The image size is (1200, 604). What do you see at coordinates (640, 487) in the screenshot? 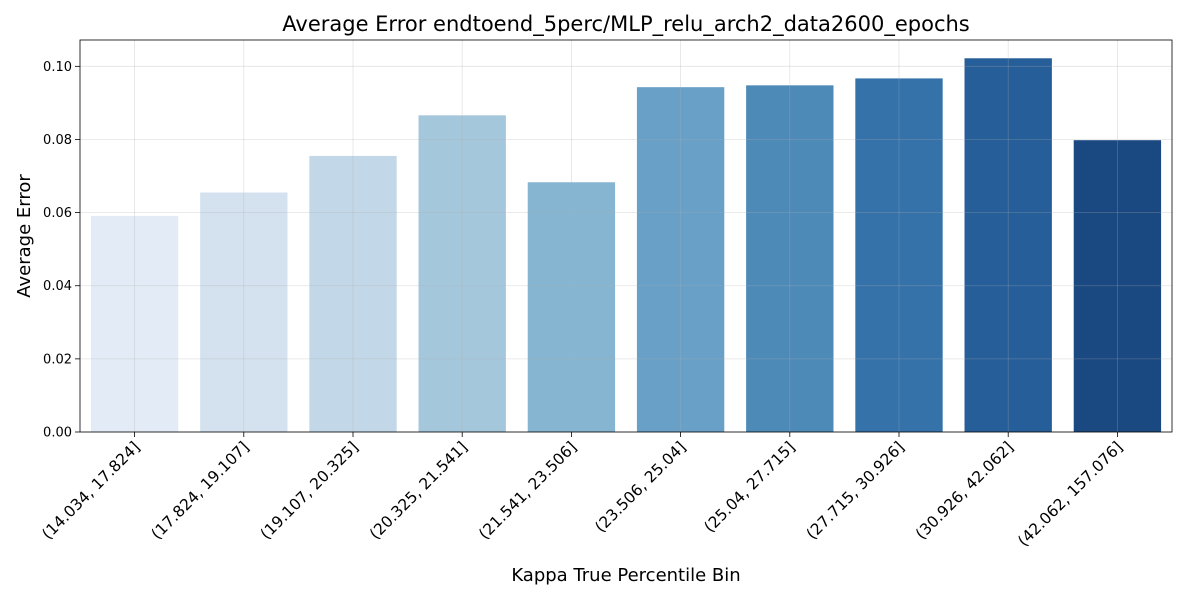
I see `x-tick-label: (23.506, 25.04]` at bounding box center [640, 487].